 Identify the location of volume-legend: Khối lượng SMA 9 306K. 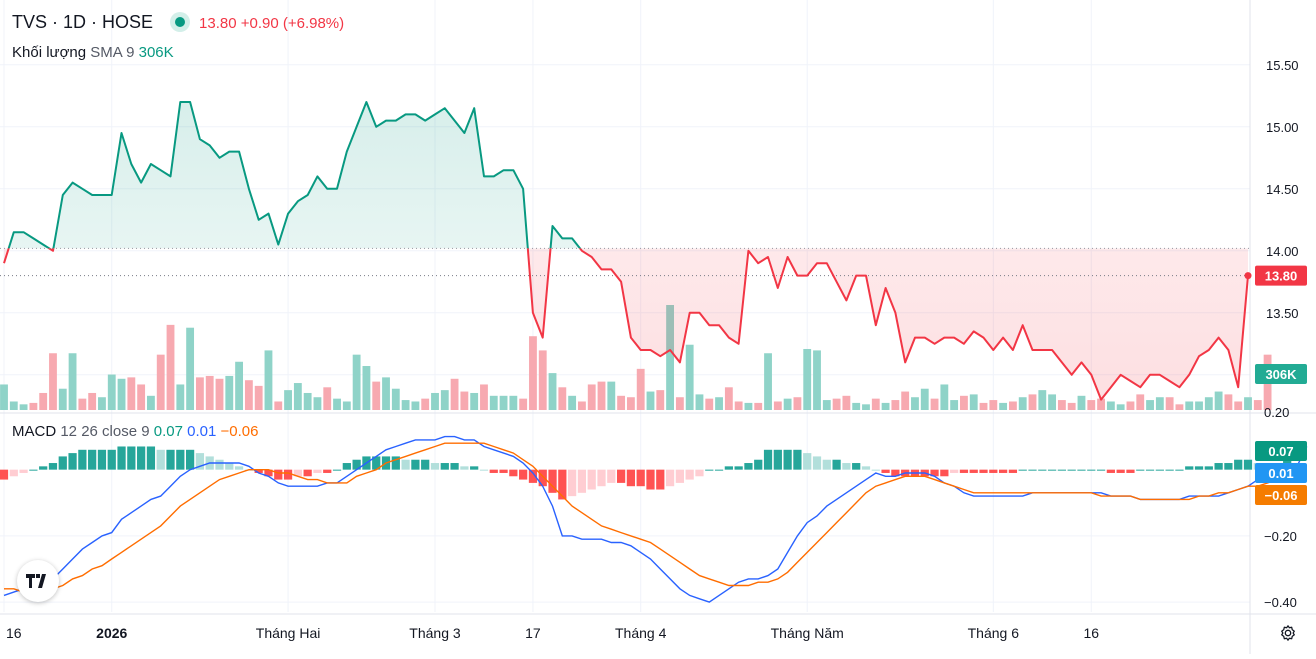
(93, 52).